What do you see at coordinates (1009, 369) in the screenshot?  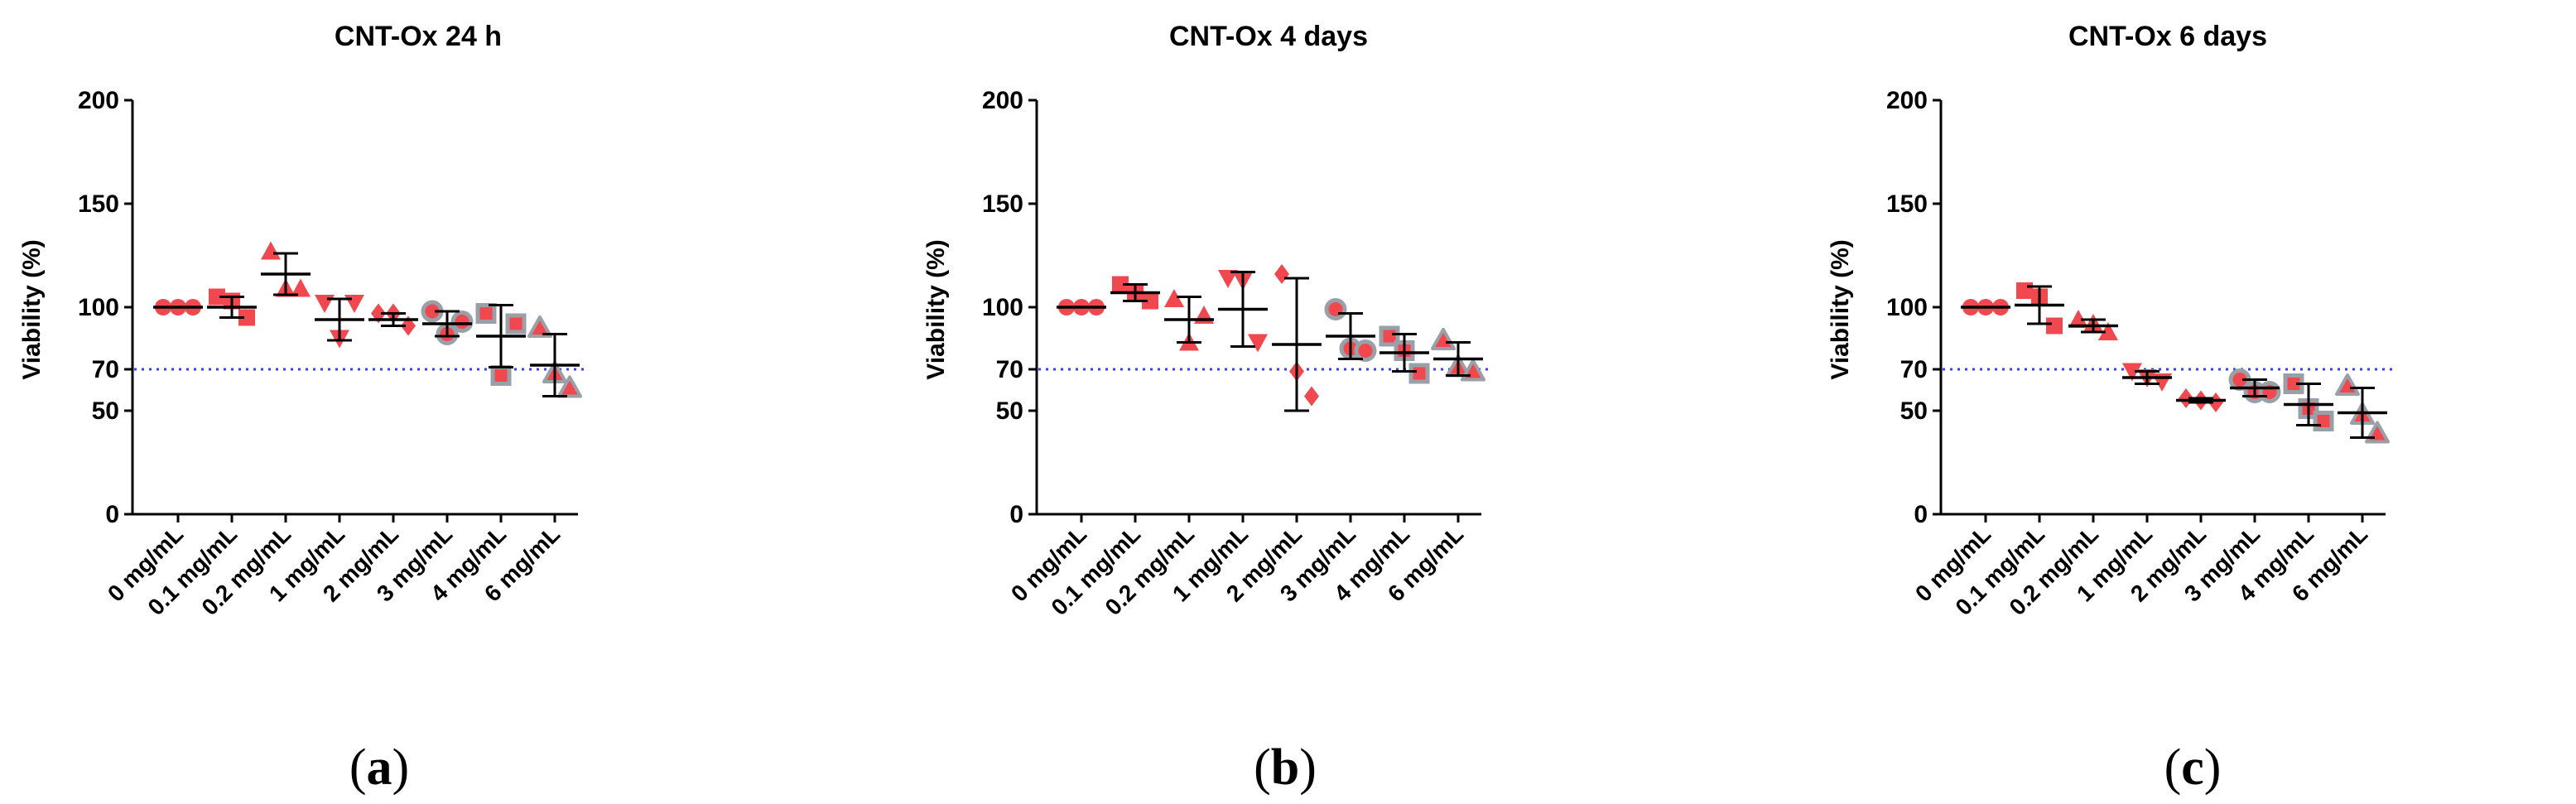 I see `panel-b-ytick-label-70: 70` at bounding box center [1009, 369].